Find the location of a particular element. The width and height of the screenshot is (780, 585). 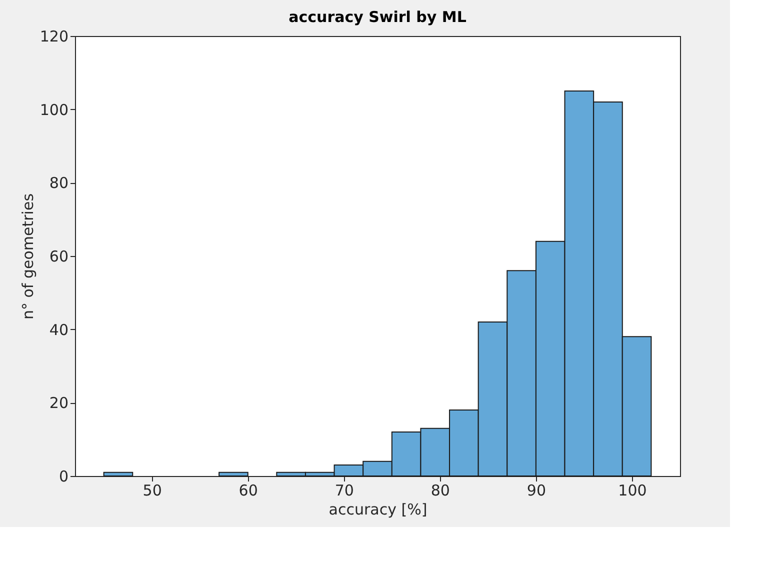

y-tick-label: 80 is located at coordinates (58, 183).